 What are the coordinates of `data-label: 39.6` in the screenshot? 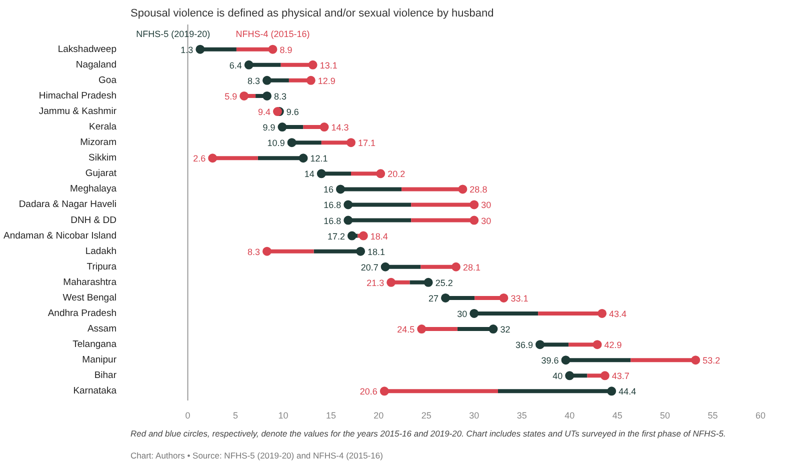 It's located at (550, 361).